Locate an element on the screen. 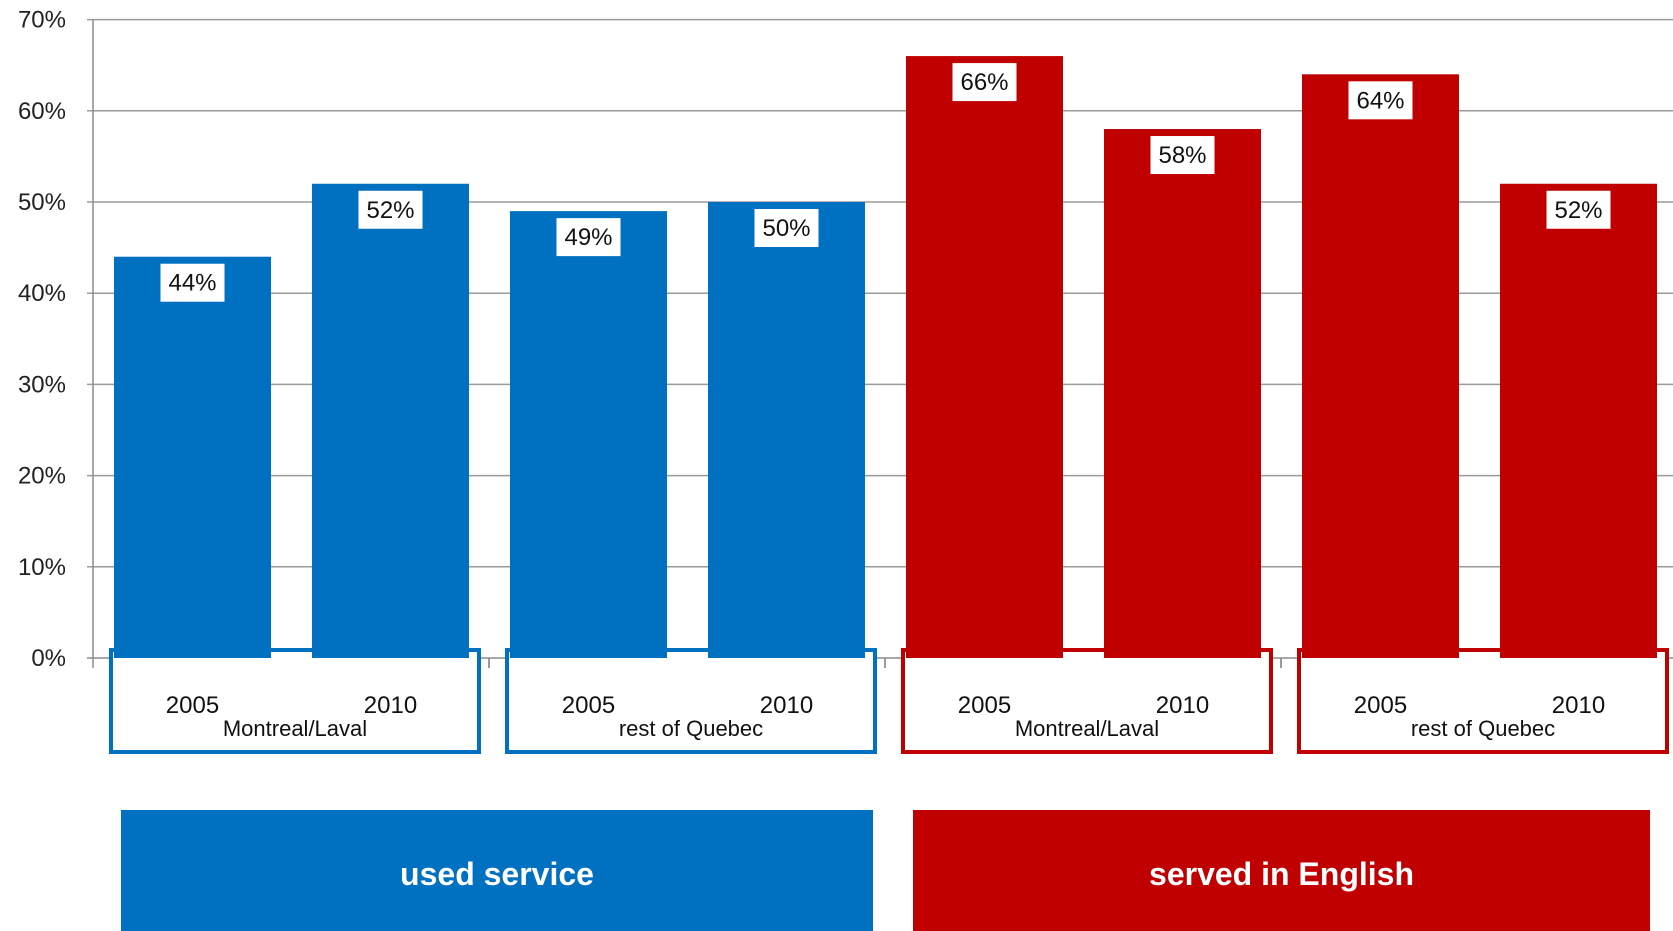 The height and width of the screenshot is (931, 1673). data-label: 50% is located at coordinates (786, 228).